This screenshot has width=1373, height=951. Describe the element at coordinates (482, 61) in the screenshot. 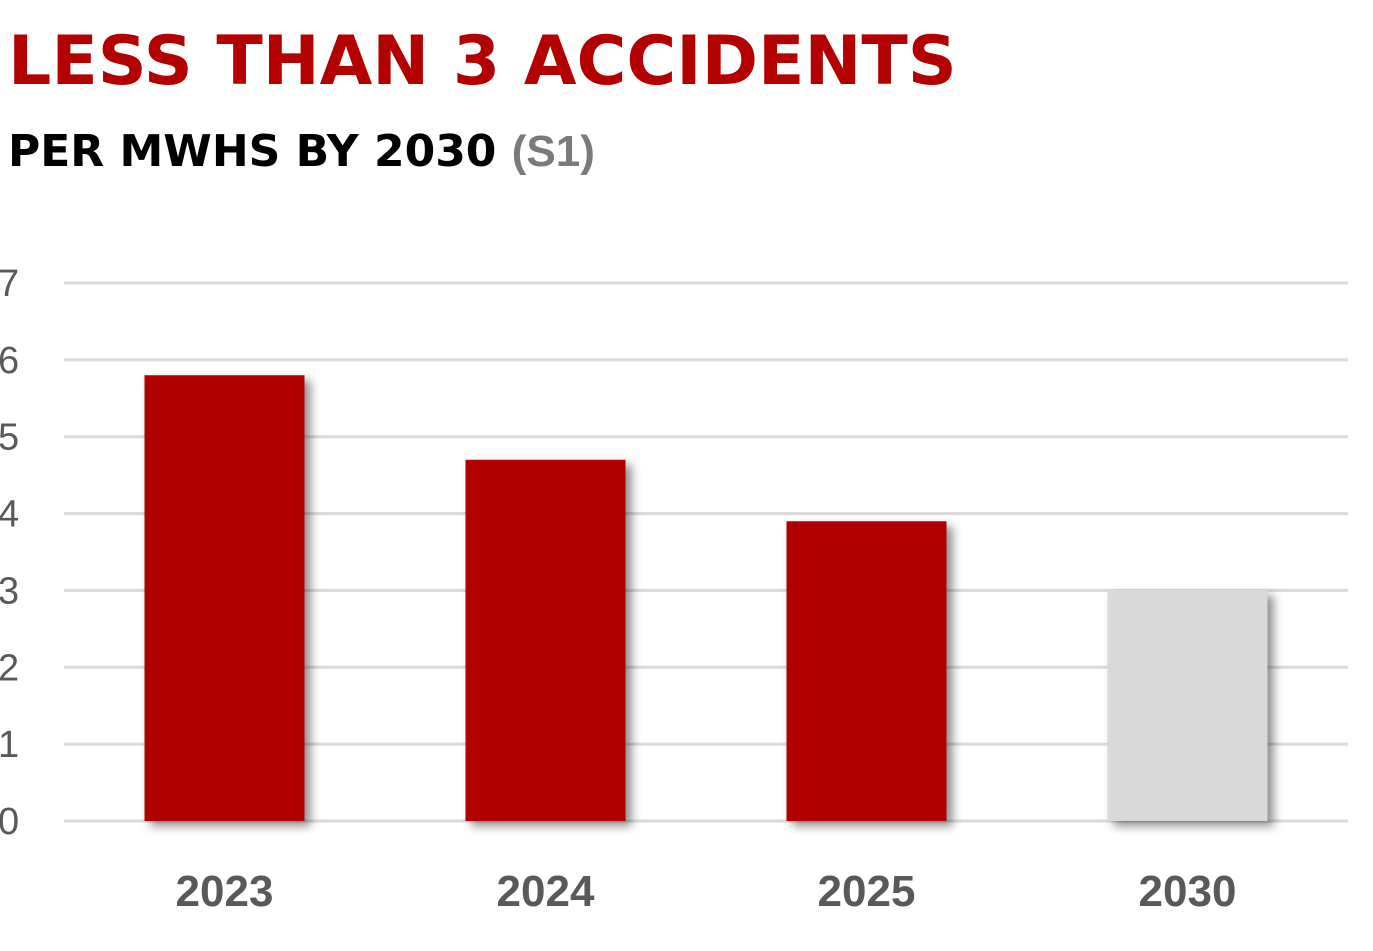

I see `chart-title: LESS THAN 3 ACCIDENTS` at that location.